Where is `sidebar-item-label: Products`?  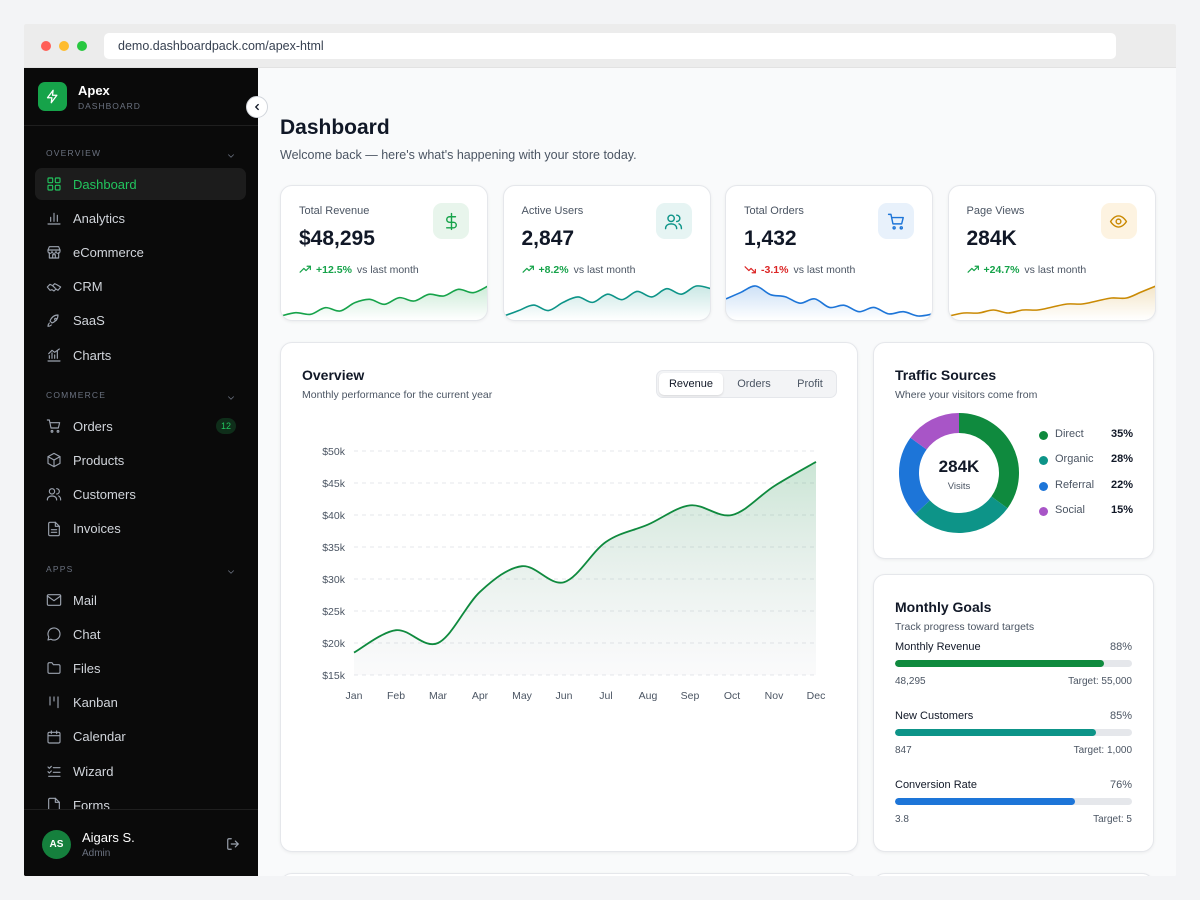
sidebar-item-label: Products is located at coordinates (99, 460).